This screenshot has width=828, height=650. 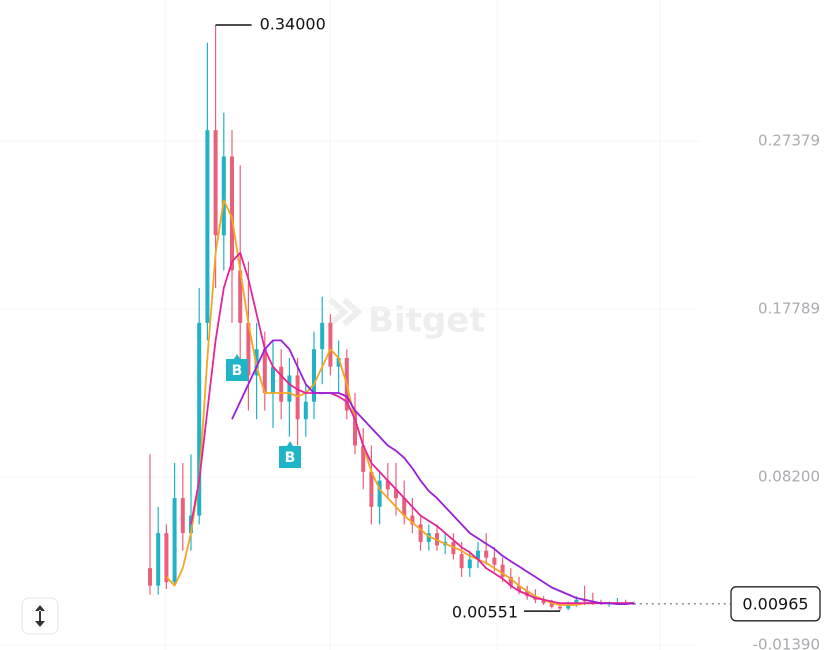 I want to click on watermark-logo, so click(x=345, y=312).